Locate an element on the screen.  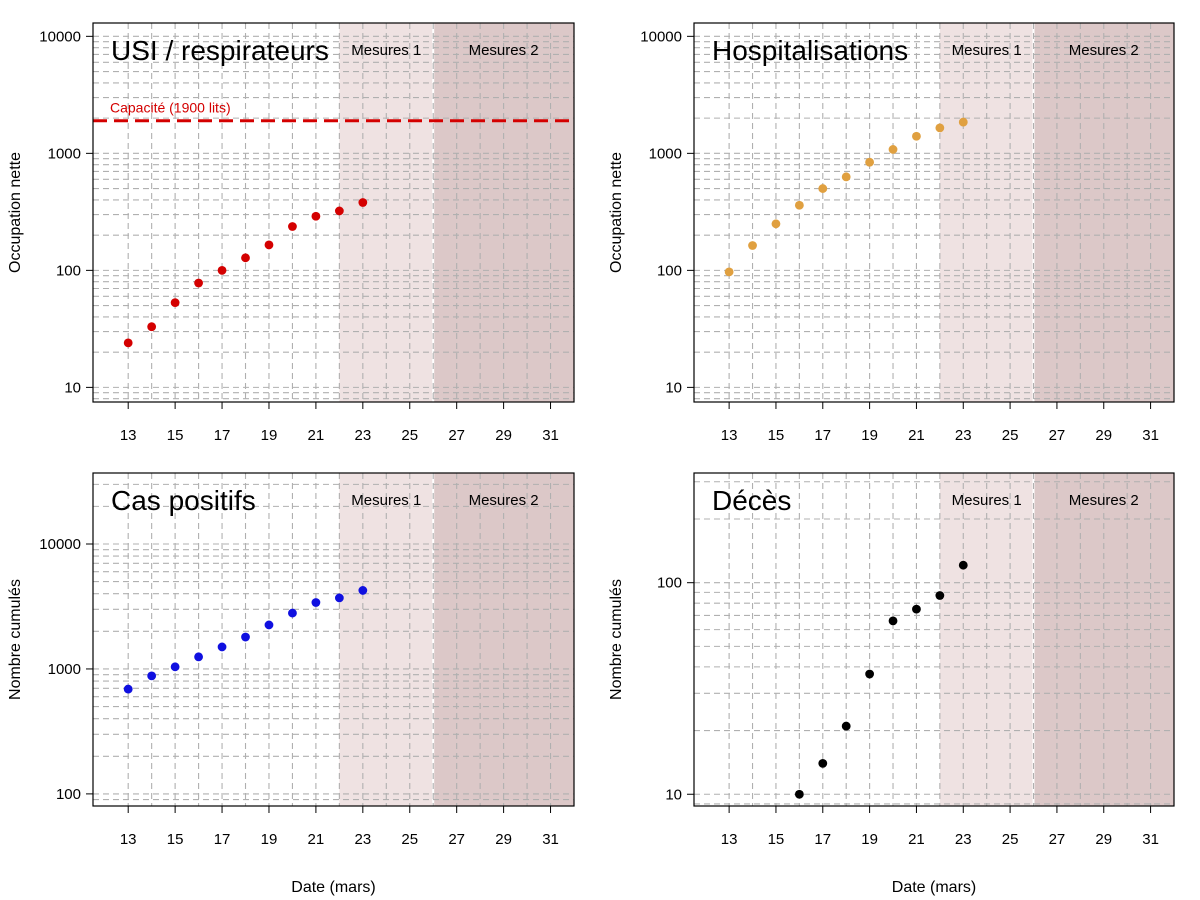
x-axis-label: Date (mars) is located at coordinates (333, 887).